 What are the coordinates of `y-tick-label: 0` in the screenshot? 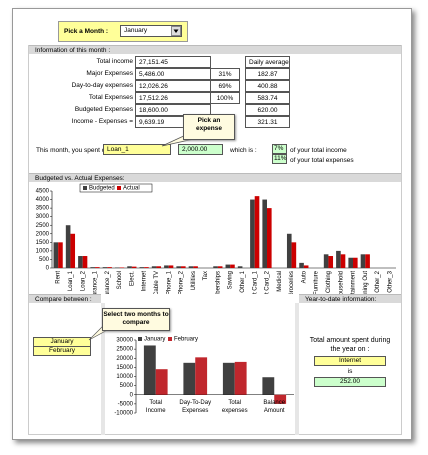 It's located at (132, 395).